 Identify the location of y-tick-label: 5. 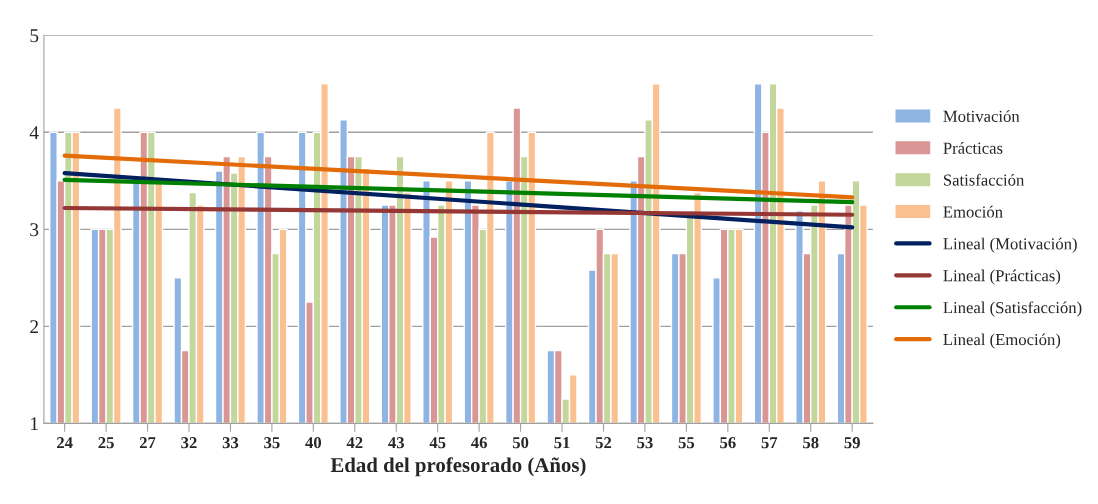
(34, 36).